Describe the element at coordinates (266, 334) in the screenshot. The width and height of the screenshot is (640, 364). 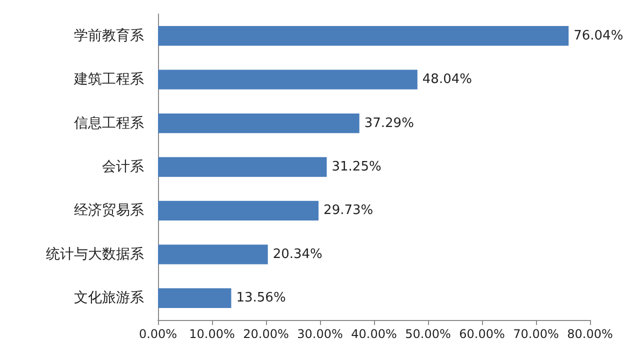
I see `x-tick-label: 20.00%` at that location.